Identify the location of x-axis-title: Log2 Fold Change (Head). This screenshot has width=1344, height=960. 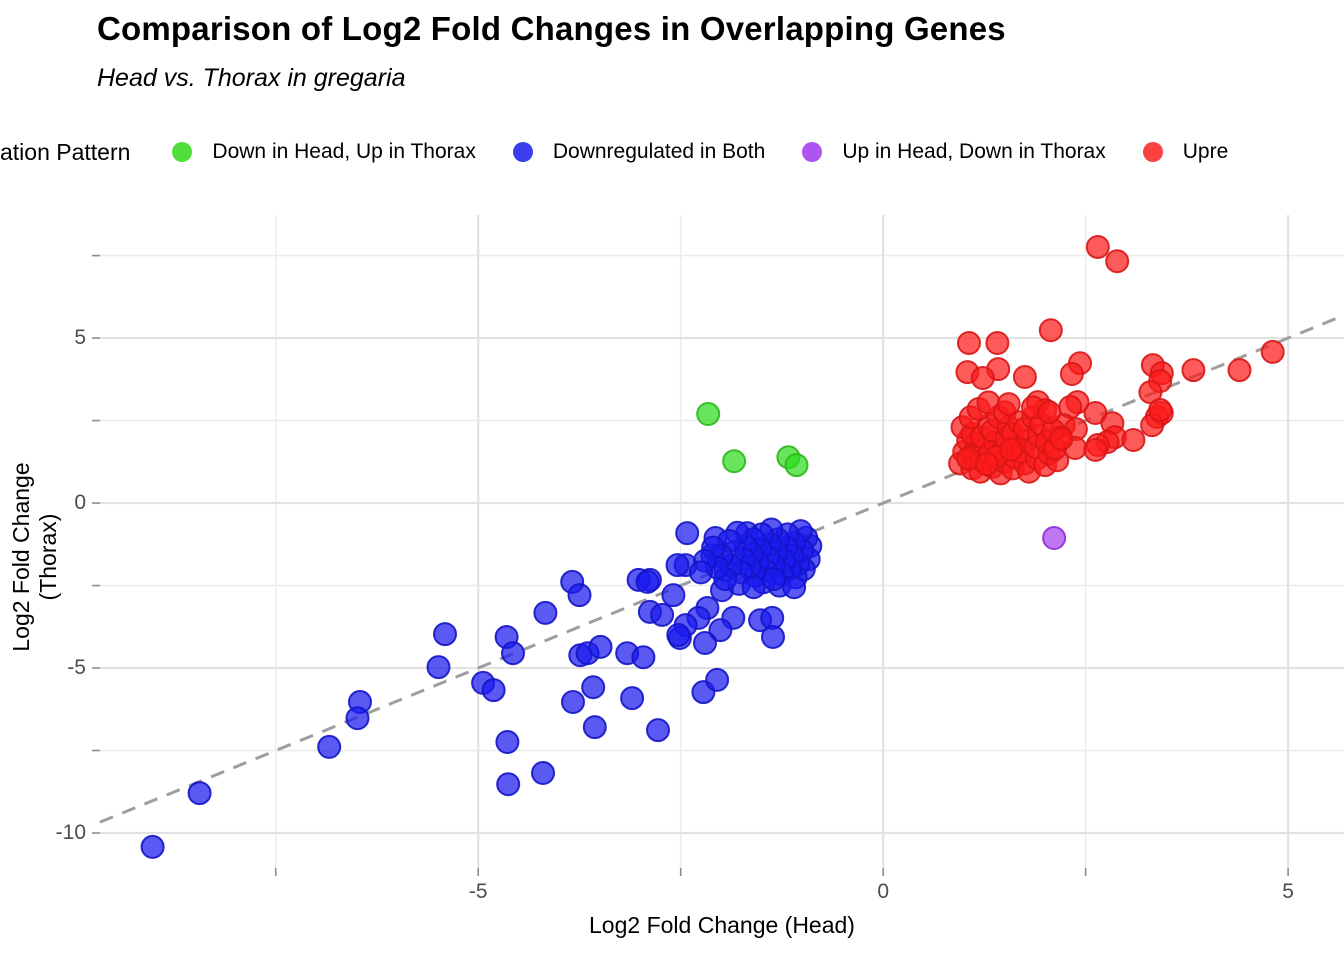
(722, 925).